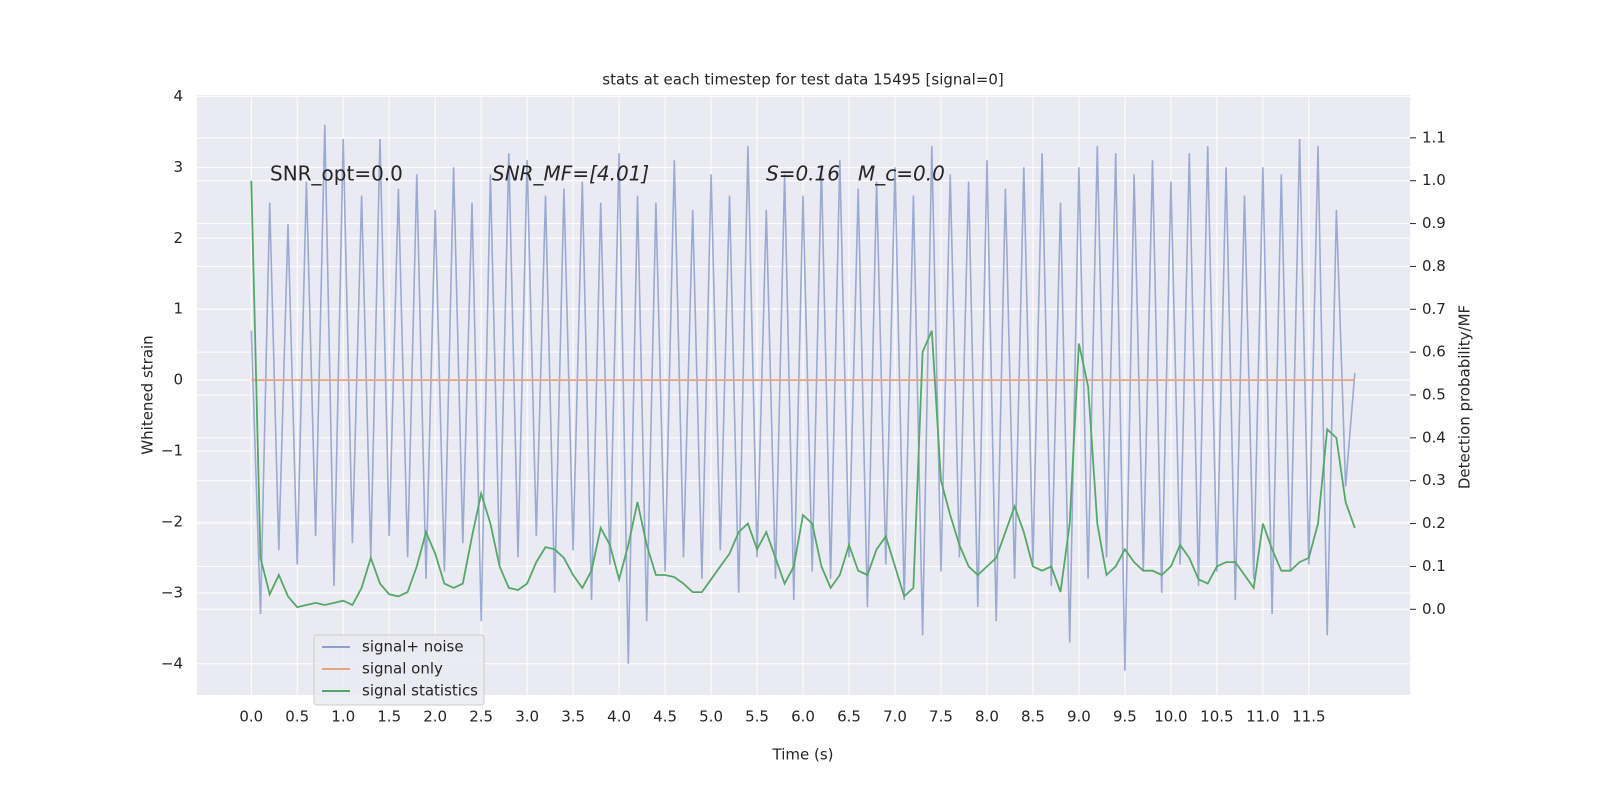 The width and height of the screenshot is (1600, 804). I want to click on y-axis-label: Whitened strain, so click(148, 394).